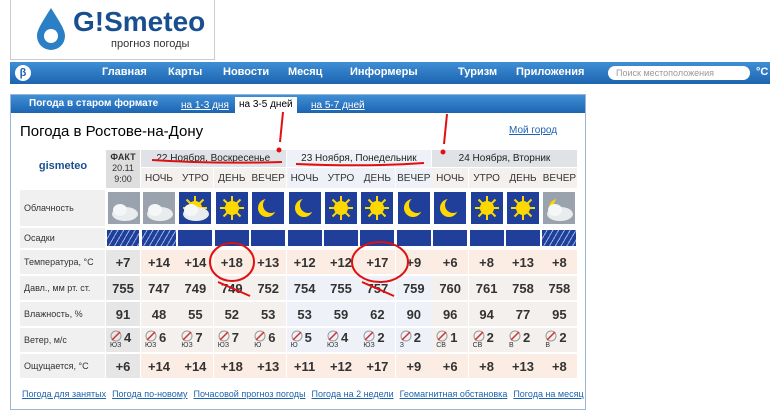 This screenshot has width=770, height=410. I want to click on cell: 760, so click(450, 288).